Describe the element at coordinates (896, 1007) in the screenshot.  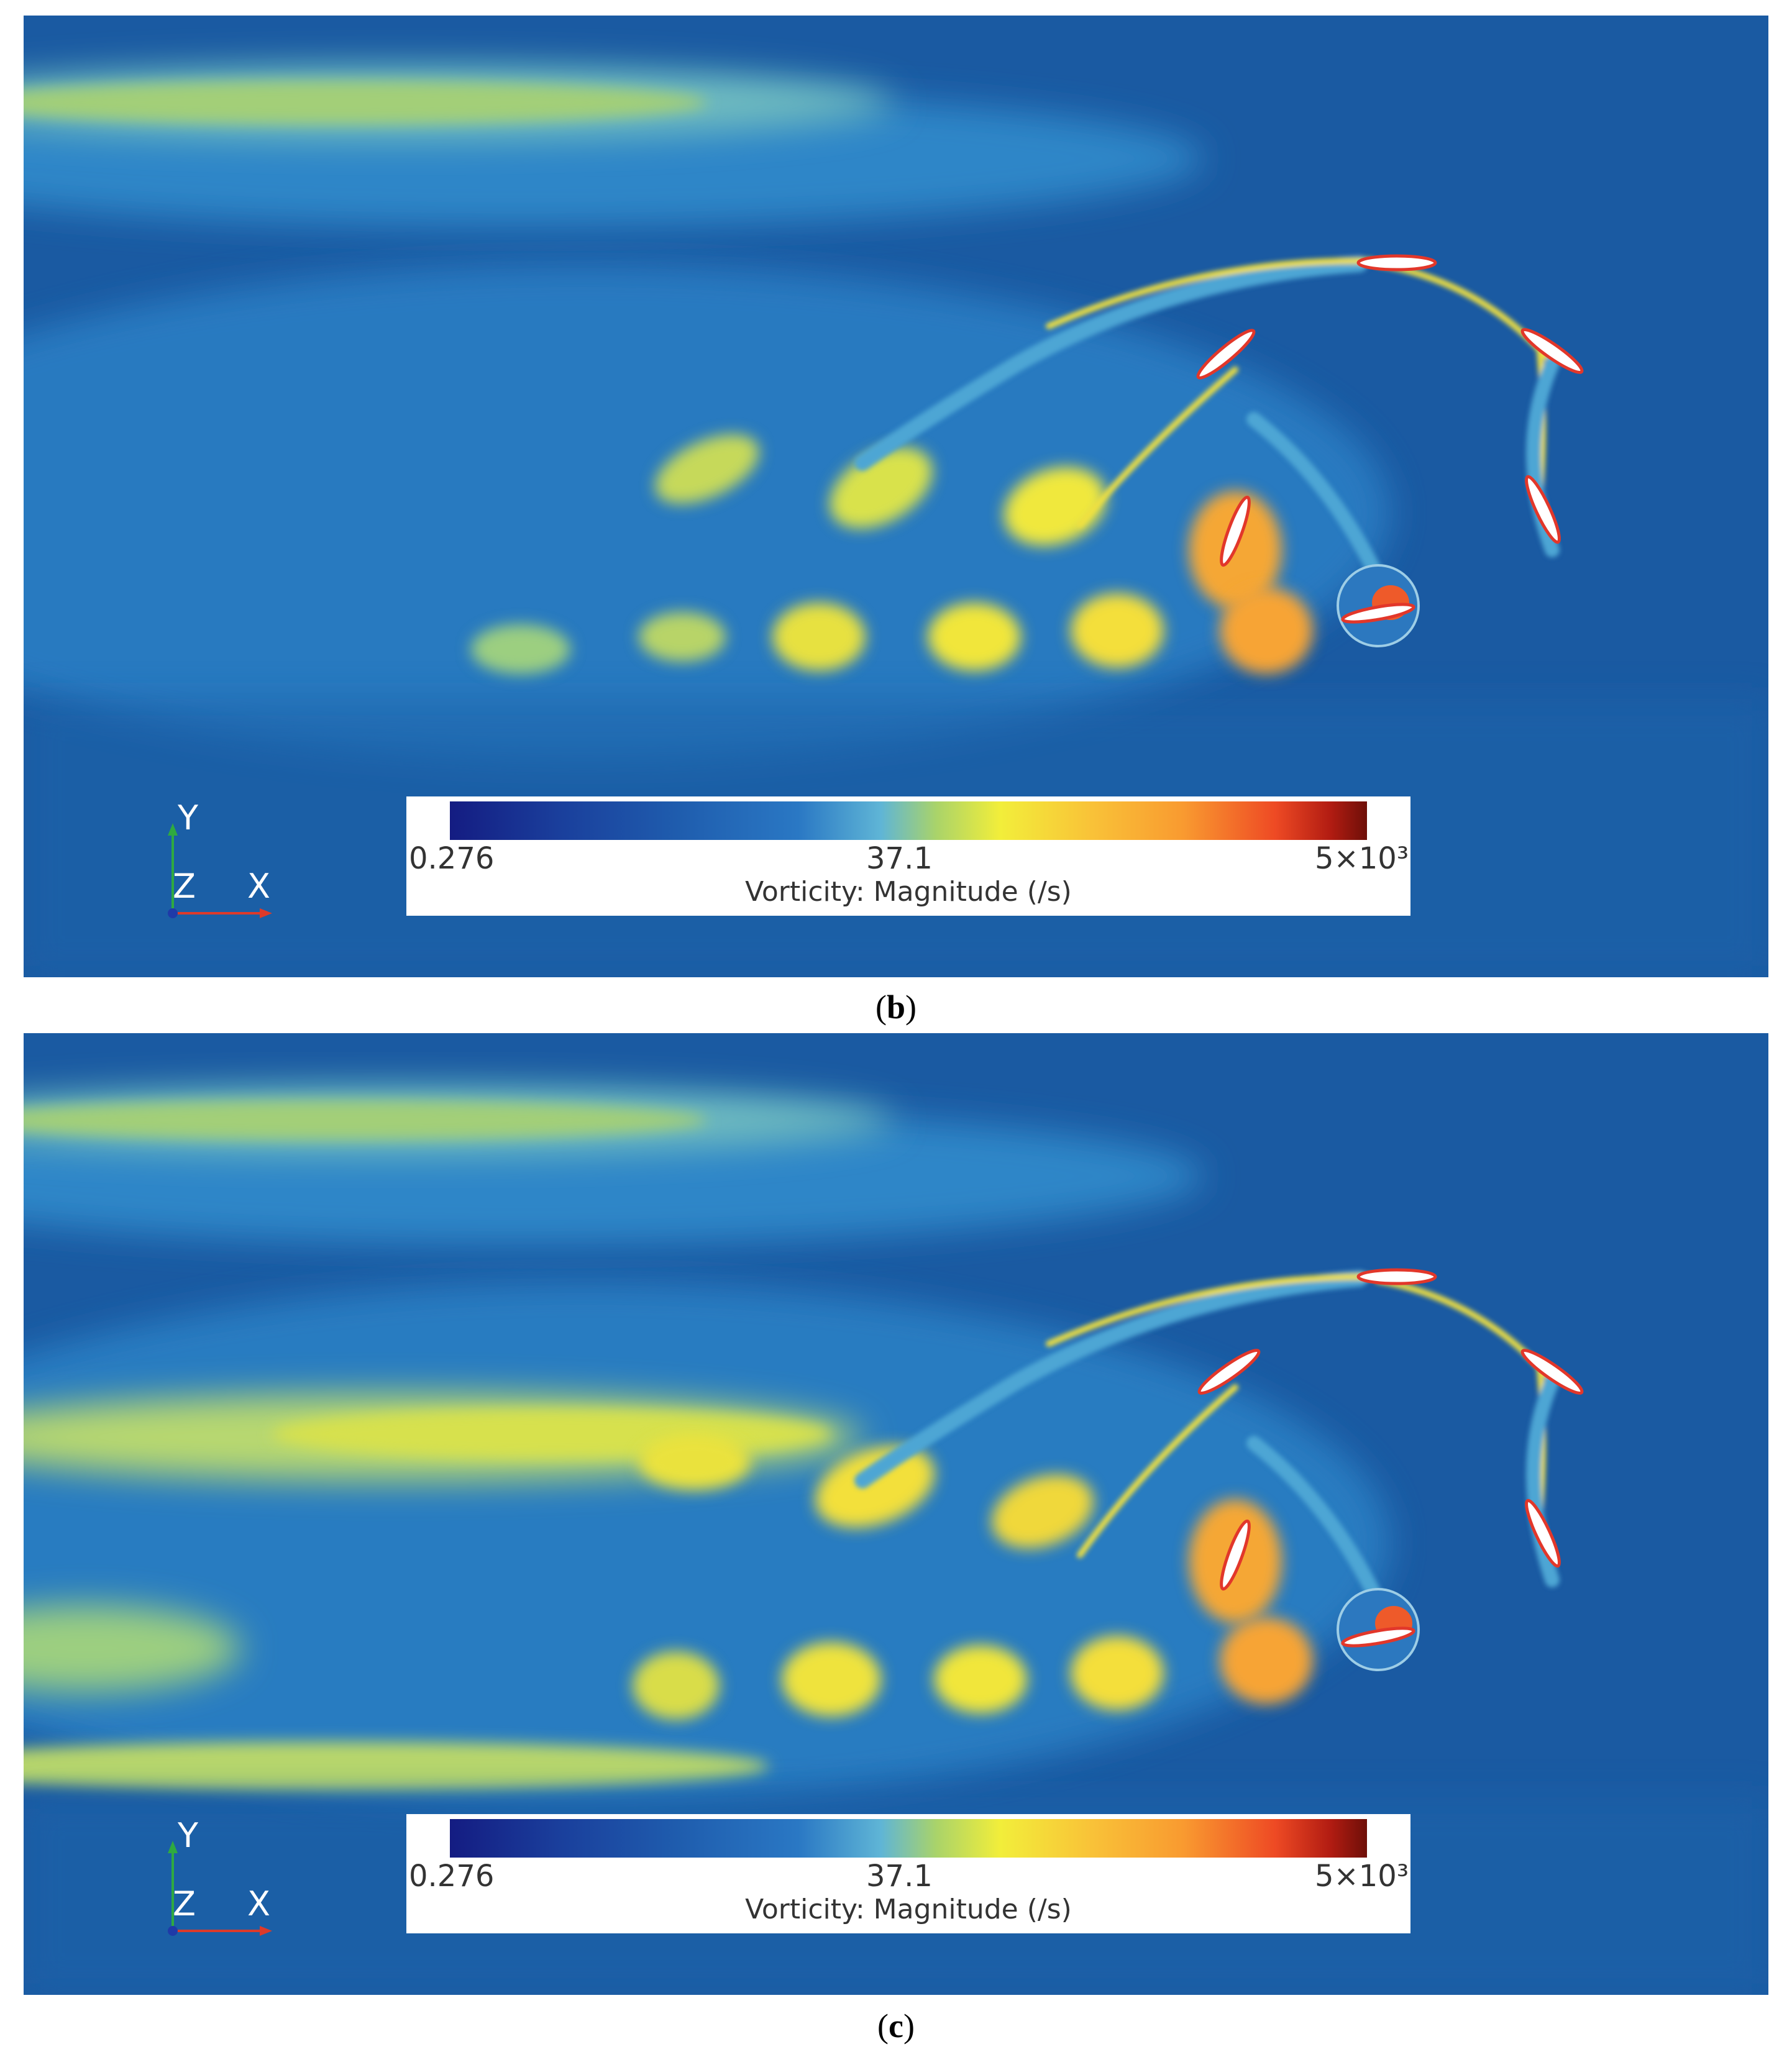
I see `panel-caption-b: (b)` at that location.